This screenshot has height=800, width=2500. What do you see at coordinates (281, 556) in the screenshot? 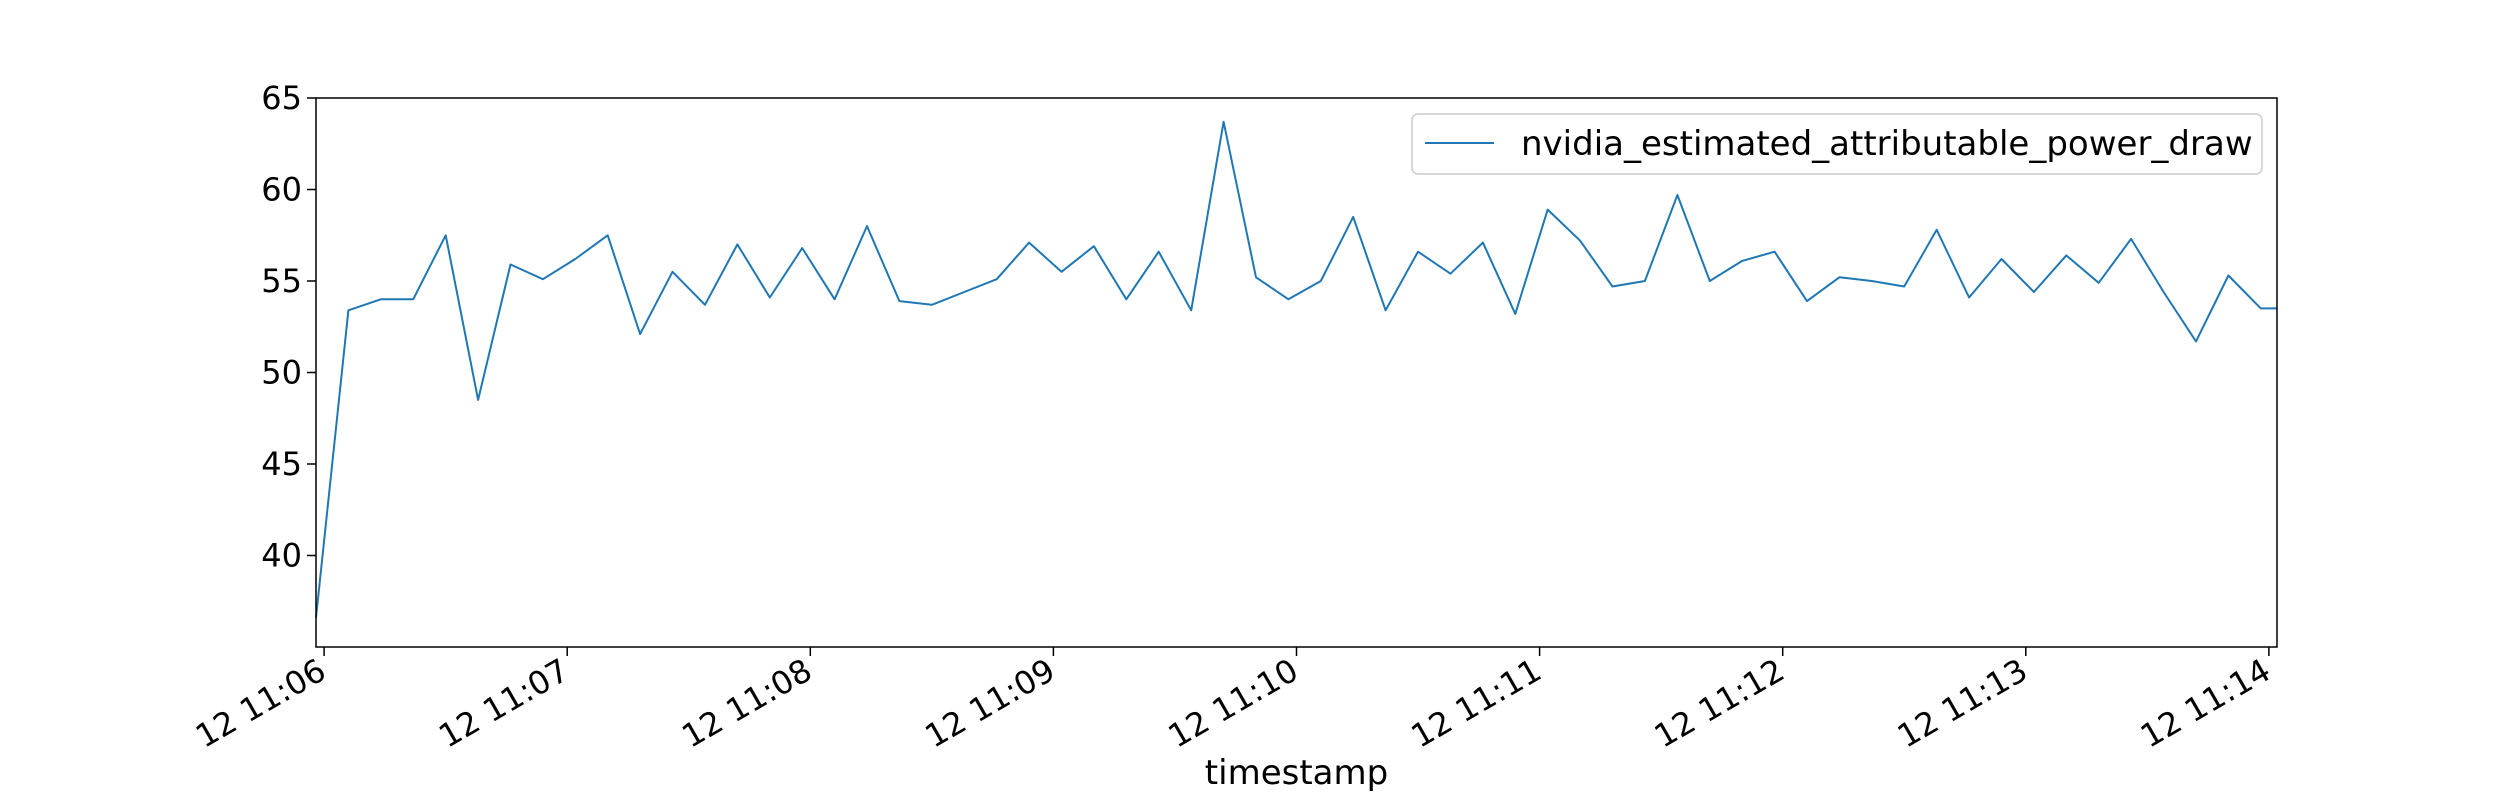
I see `y-tick-label: 40` at bounding box center [281, 556].